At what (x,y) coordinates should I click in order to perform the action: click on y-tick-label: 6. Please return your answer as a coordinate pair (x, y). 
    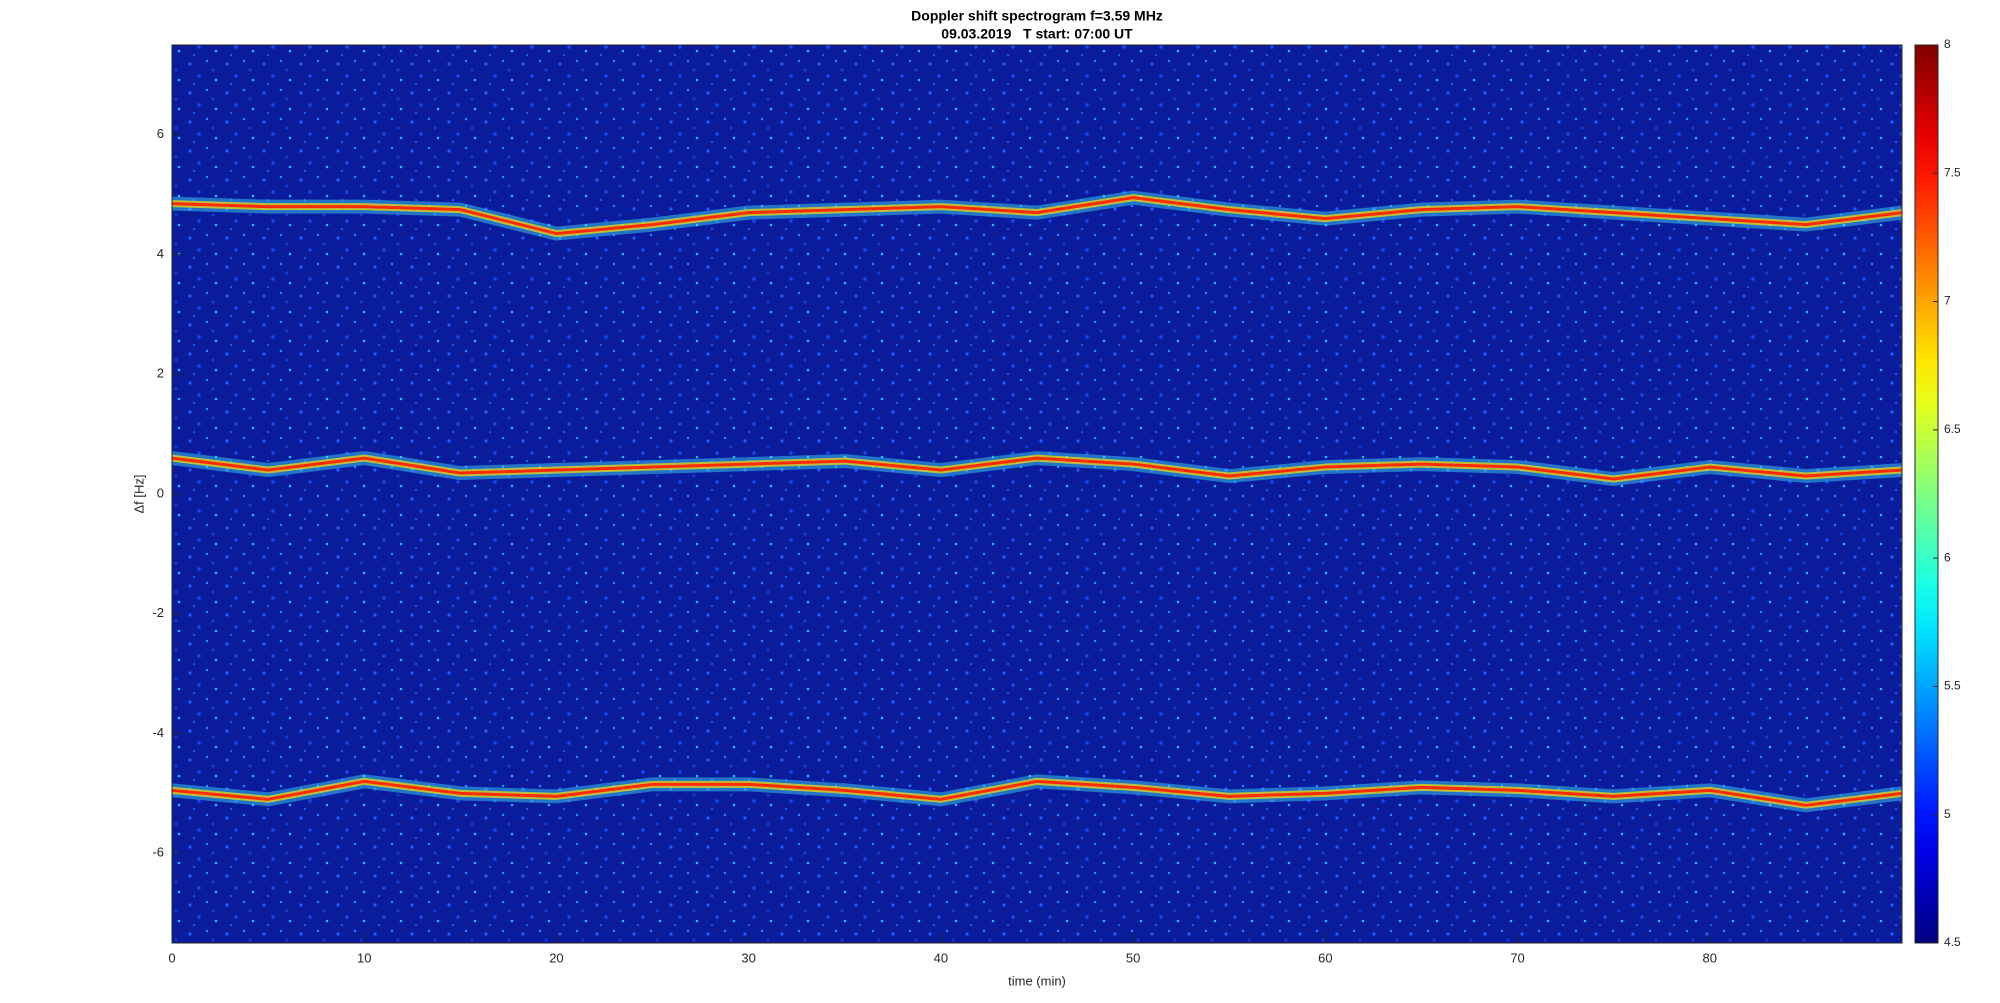
    Looking at the image, I should click on (160, 133).